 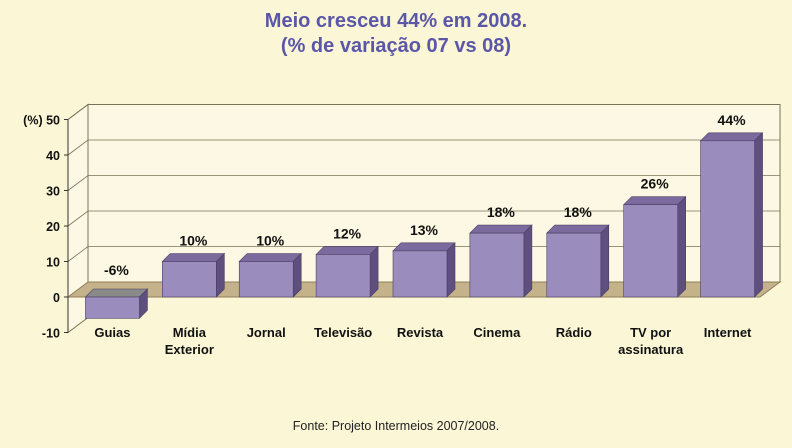 What do you see at coordinates (347, 233) in the screenshot?
I see `data-label: 12%` at bounding box center [347, 233].